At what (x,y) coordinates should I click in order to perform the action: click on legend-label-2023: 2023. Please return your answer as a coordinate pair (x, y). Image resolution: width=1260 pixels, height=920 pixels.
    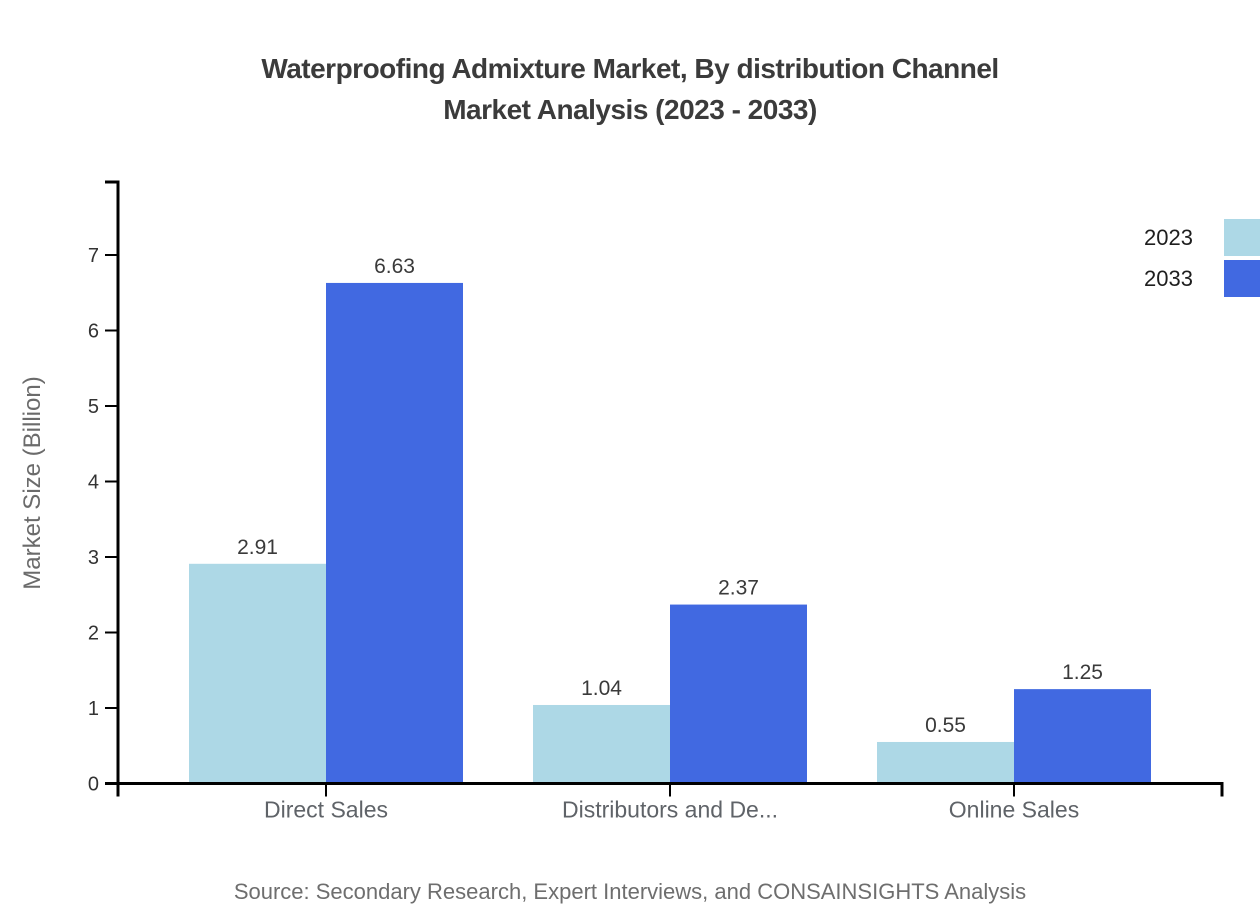
    Looking at the image, I should click on (1168, 237).